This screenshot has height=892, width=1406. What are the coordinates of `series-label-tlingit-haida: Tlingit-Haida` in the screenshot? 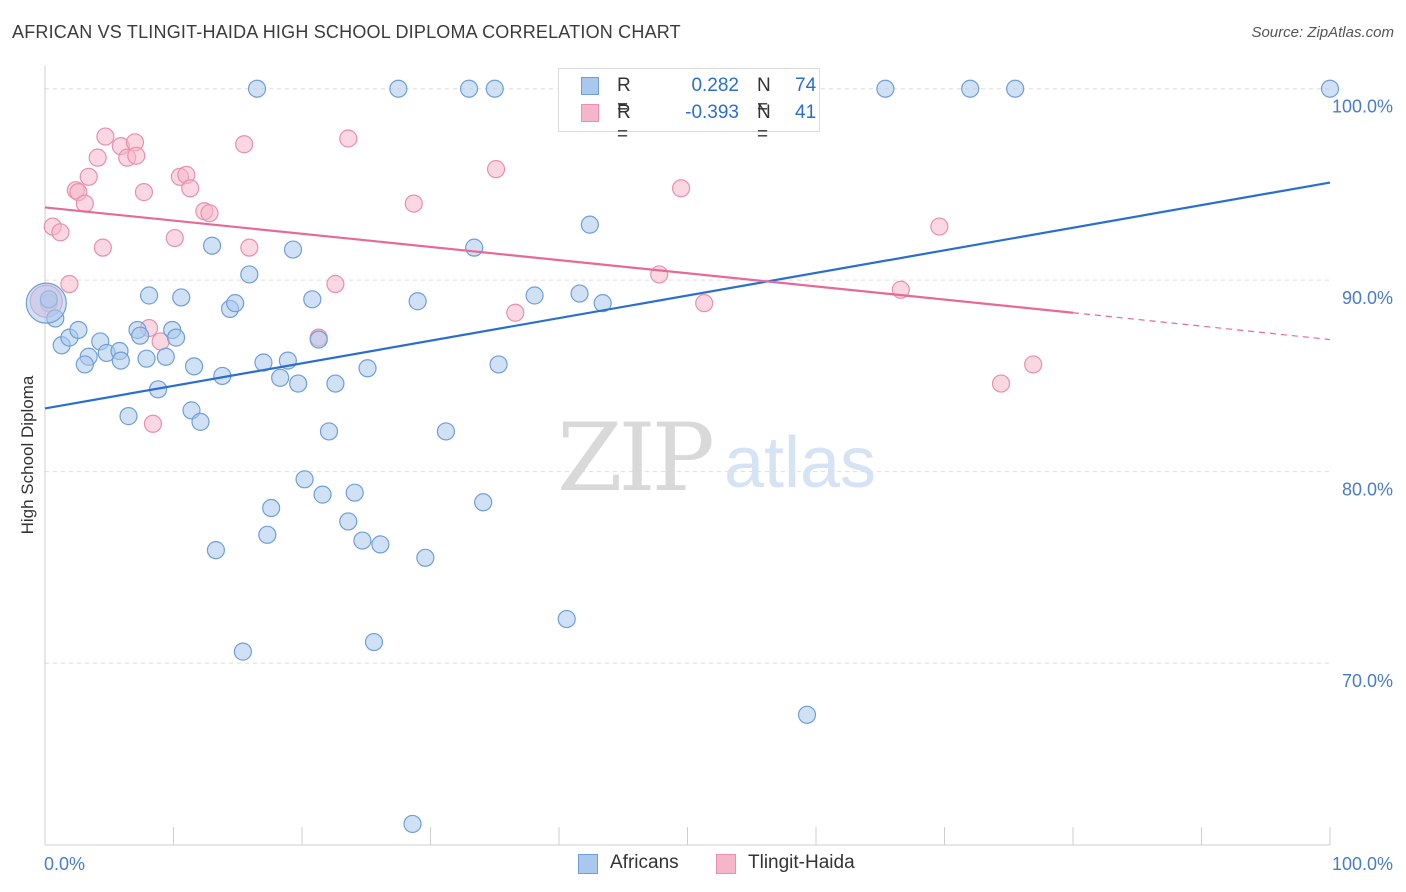 It's located at (801, 862).